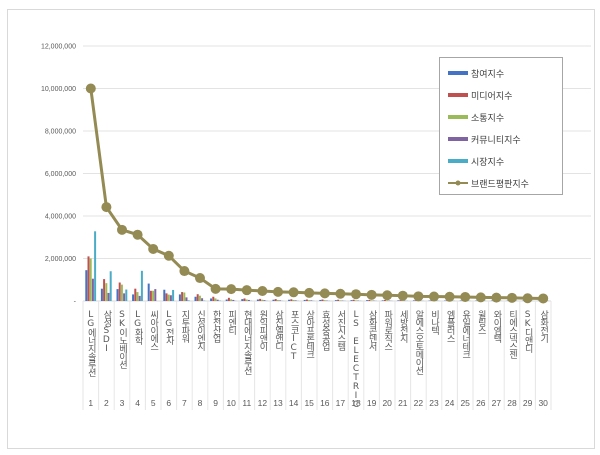 The width and height of the screenshot is (600, 455). What do you see at coordinates (90, 403) in the screenshot?
I see `x-rank-label: 1` at bounding box center [90, 403].